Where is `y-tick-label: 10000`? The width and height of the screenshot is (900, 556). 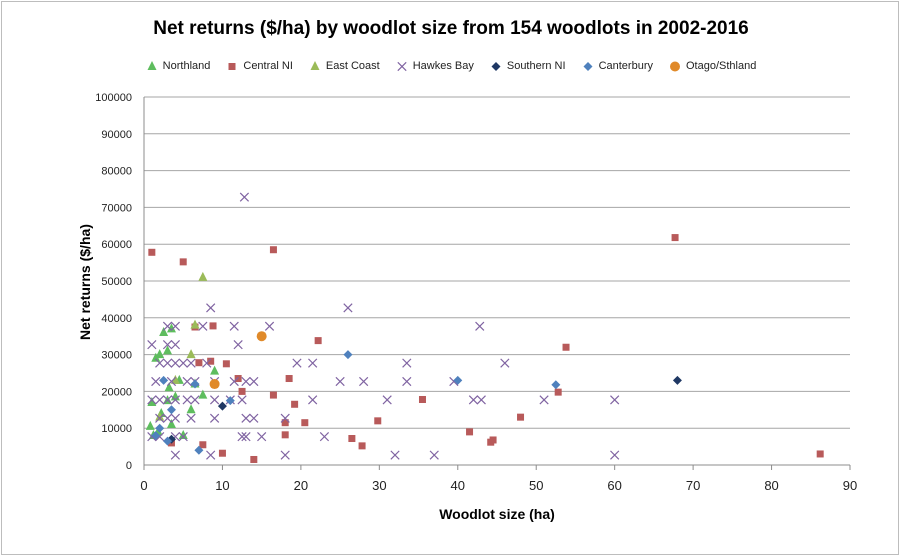
y-tick-label: 10000 is located at coordinates (116, 429).